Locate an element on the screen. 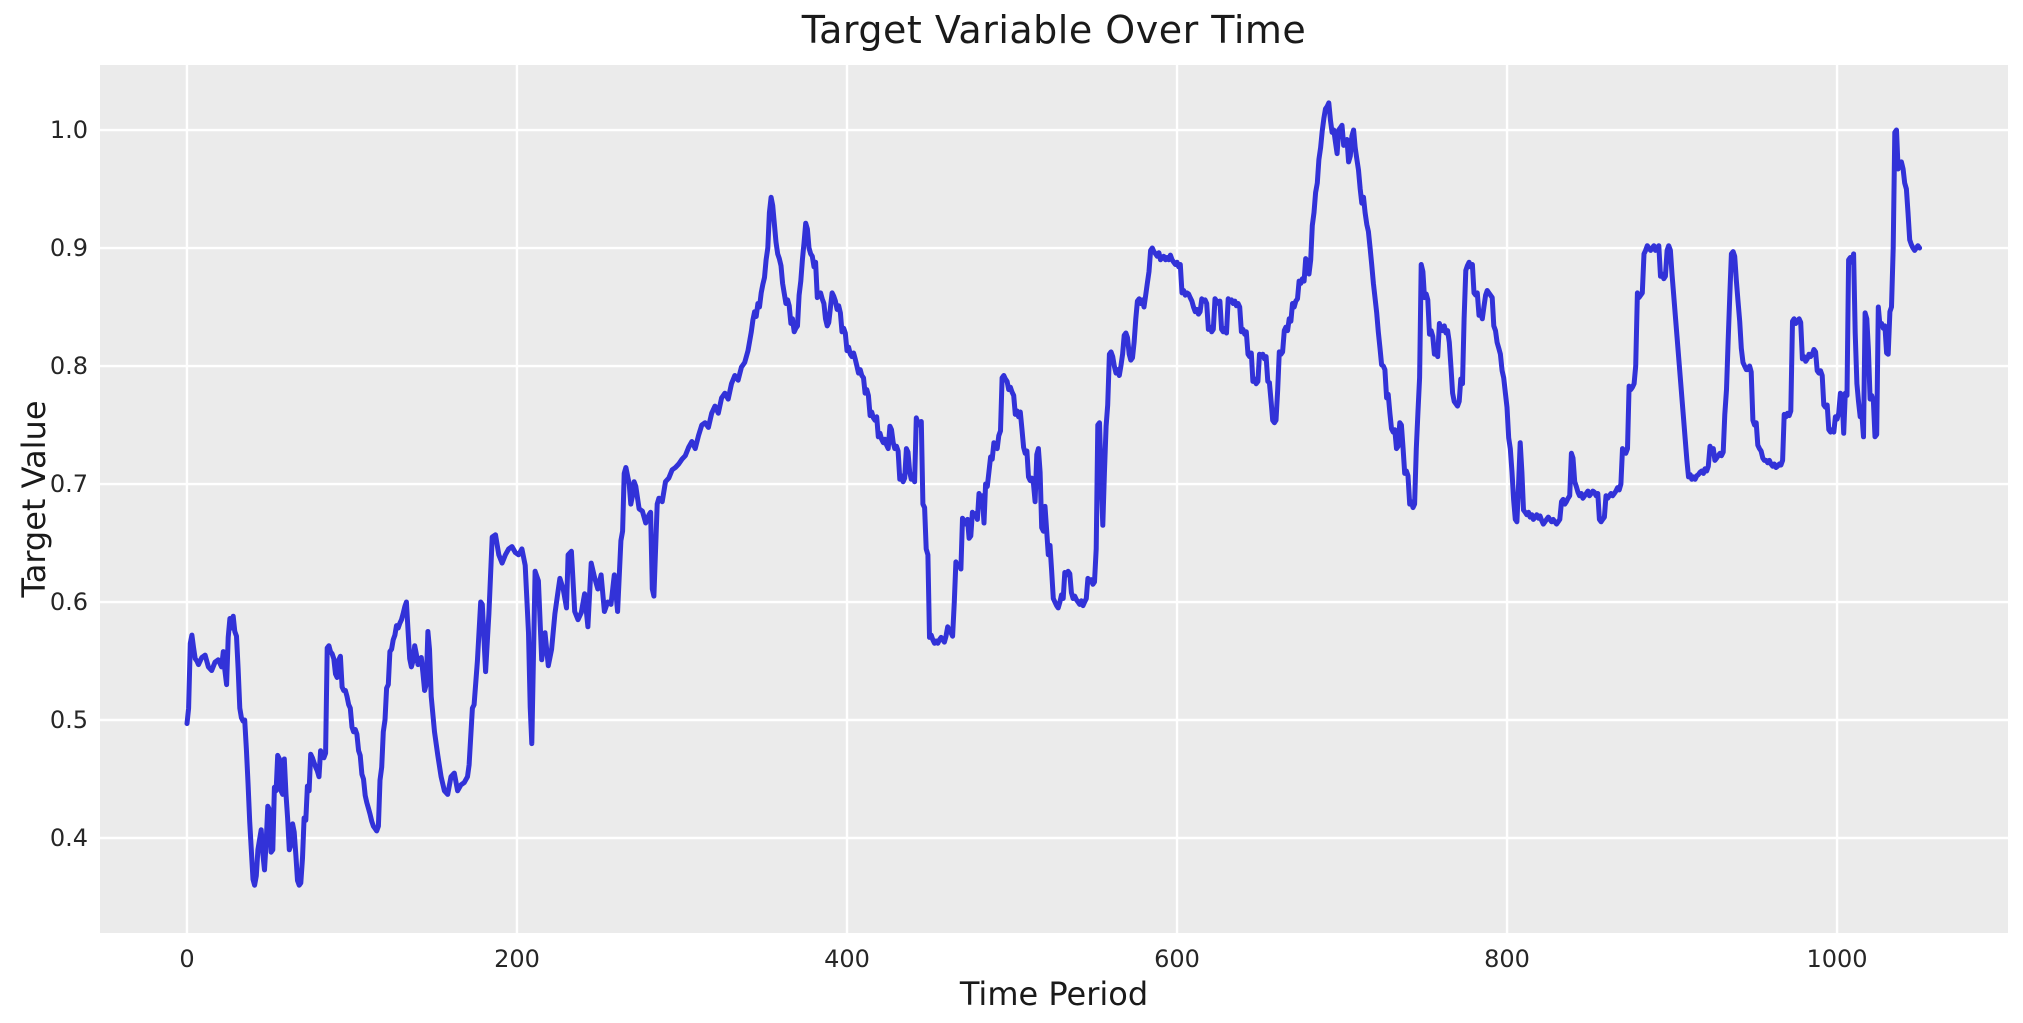  chart-title: Target Variable Over Time is located at coordinates (1054, 30).